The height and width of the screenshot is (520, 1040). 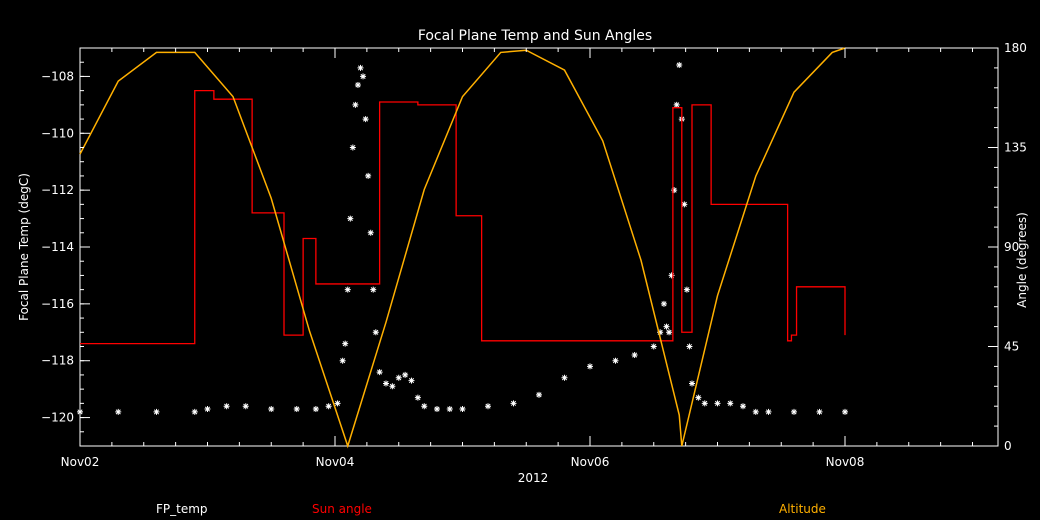 What do you see at coordinates (57, 76) in the screenshot?
I see `y-tick-label: −108` at bounding box center [57, 76].